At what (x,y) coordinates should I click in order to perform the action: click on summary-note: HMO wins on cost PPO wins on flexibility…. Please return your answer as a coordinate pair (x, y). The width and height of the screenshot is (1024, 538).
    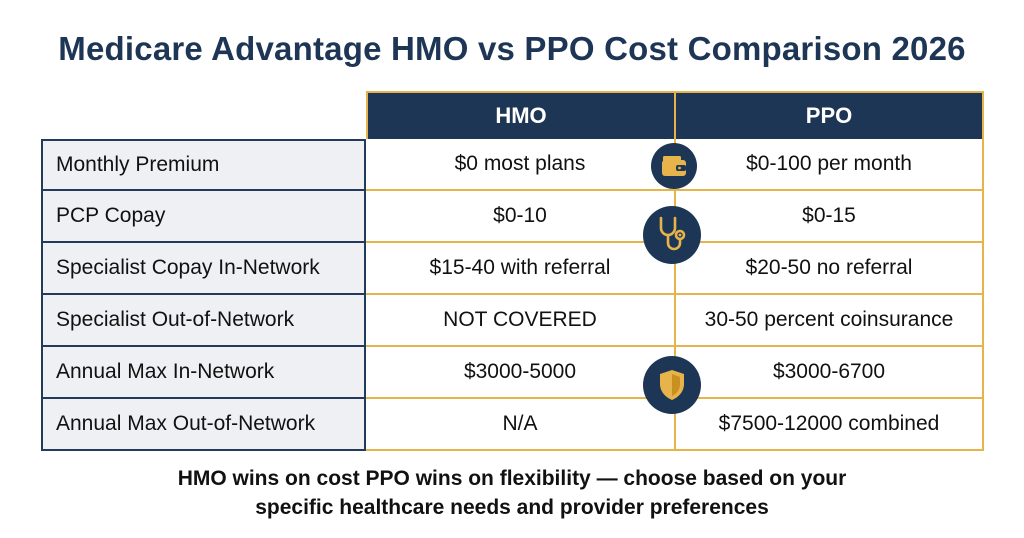
    Looking at the image, I should click on (512, 493).